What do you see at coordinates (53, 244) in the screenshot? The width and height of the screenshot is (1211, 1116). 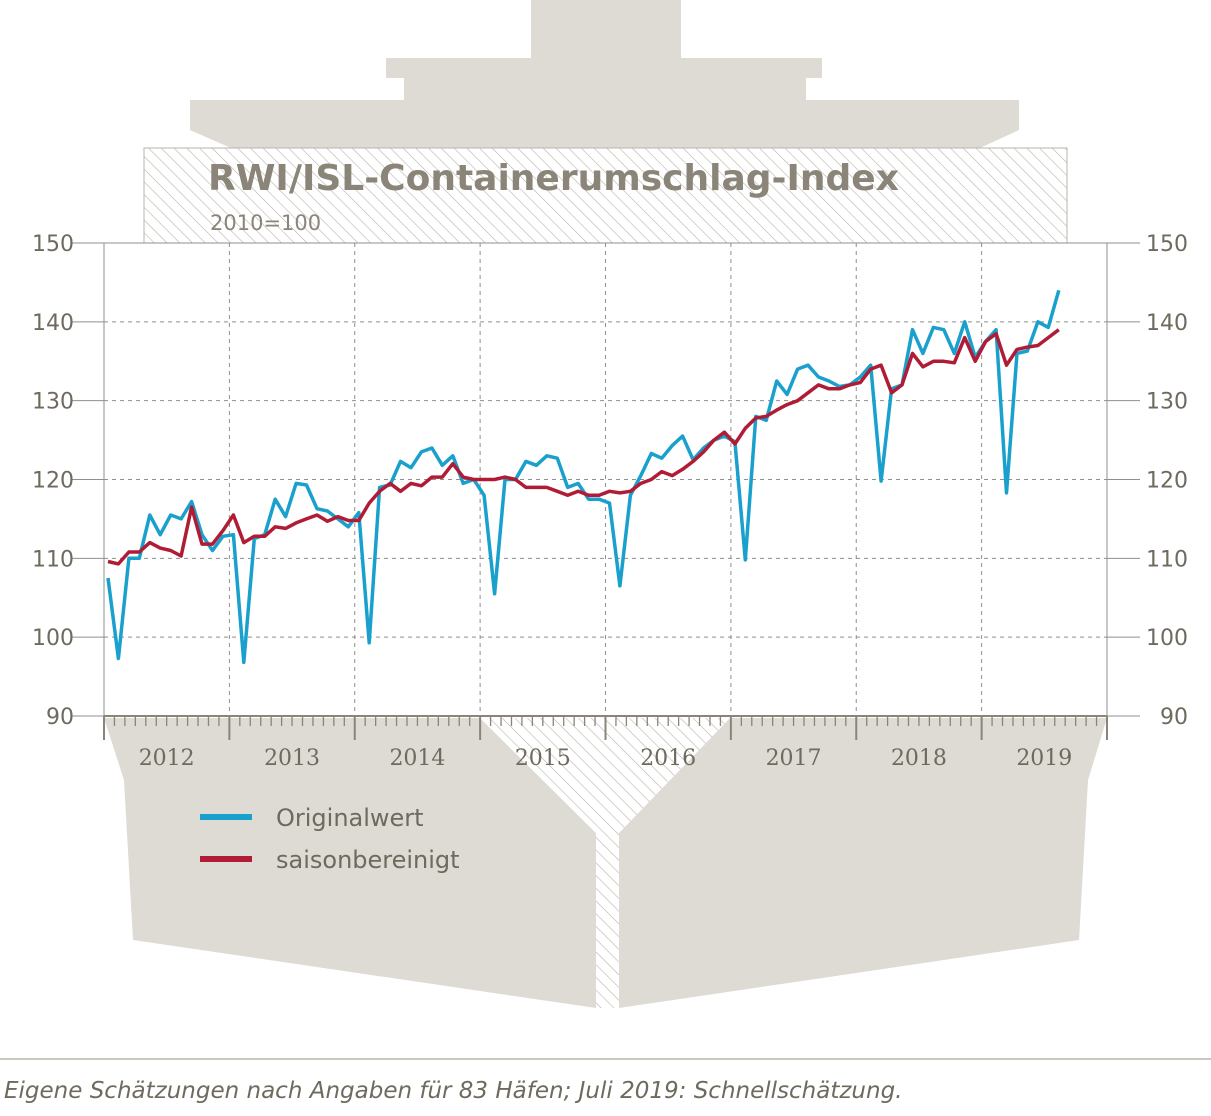 I see `y-tick-label-left: 150` at bounding box center [53, 244].